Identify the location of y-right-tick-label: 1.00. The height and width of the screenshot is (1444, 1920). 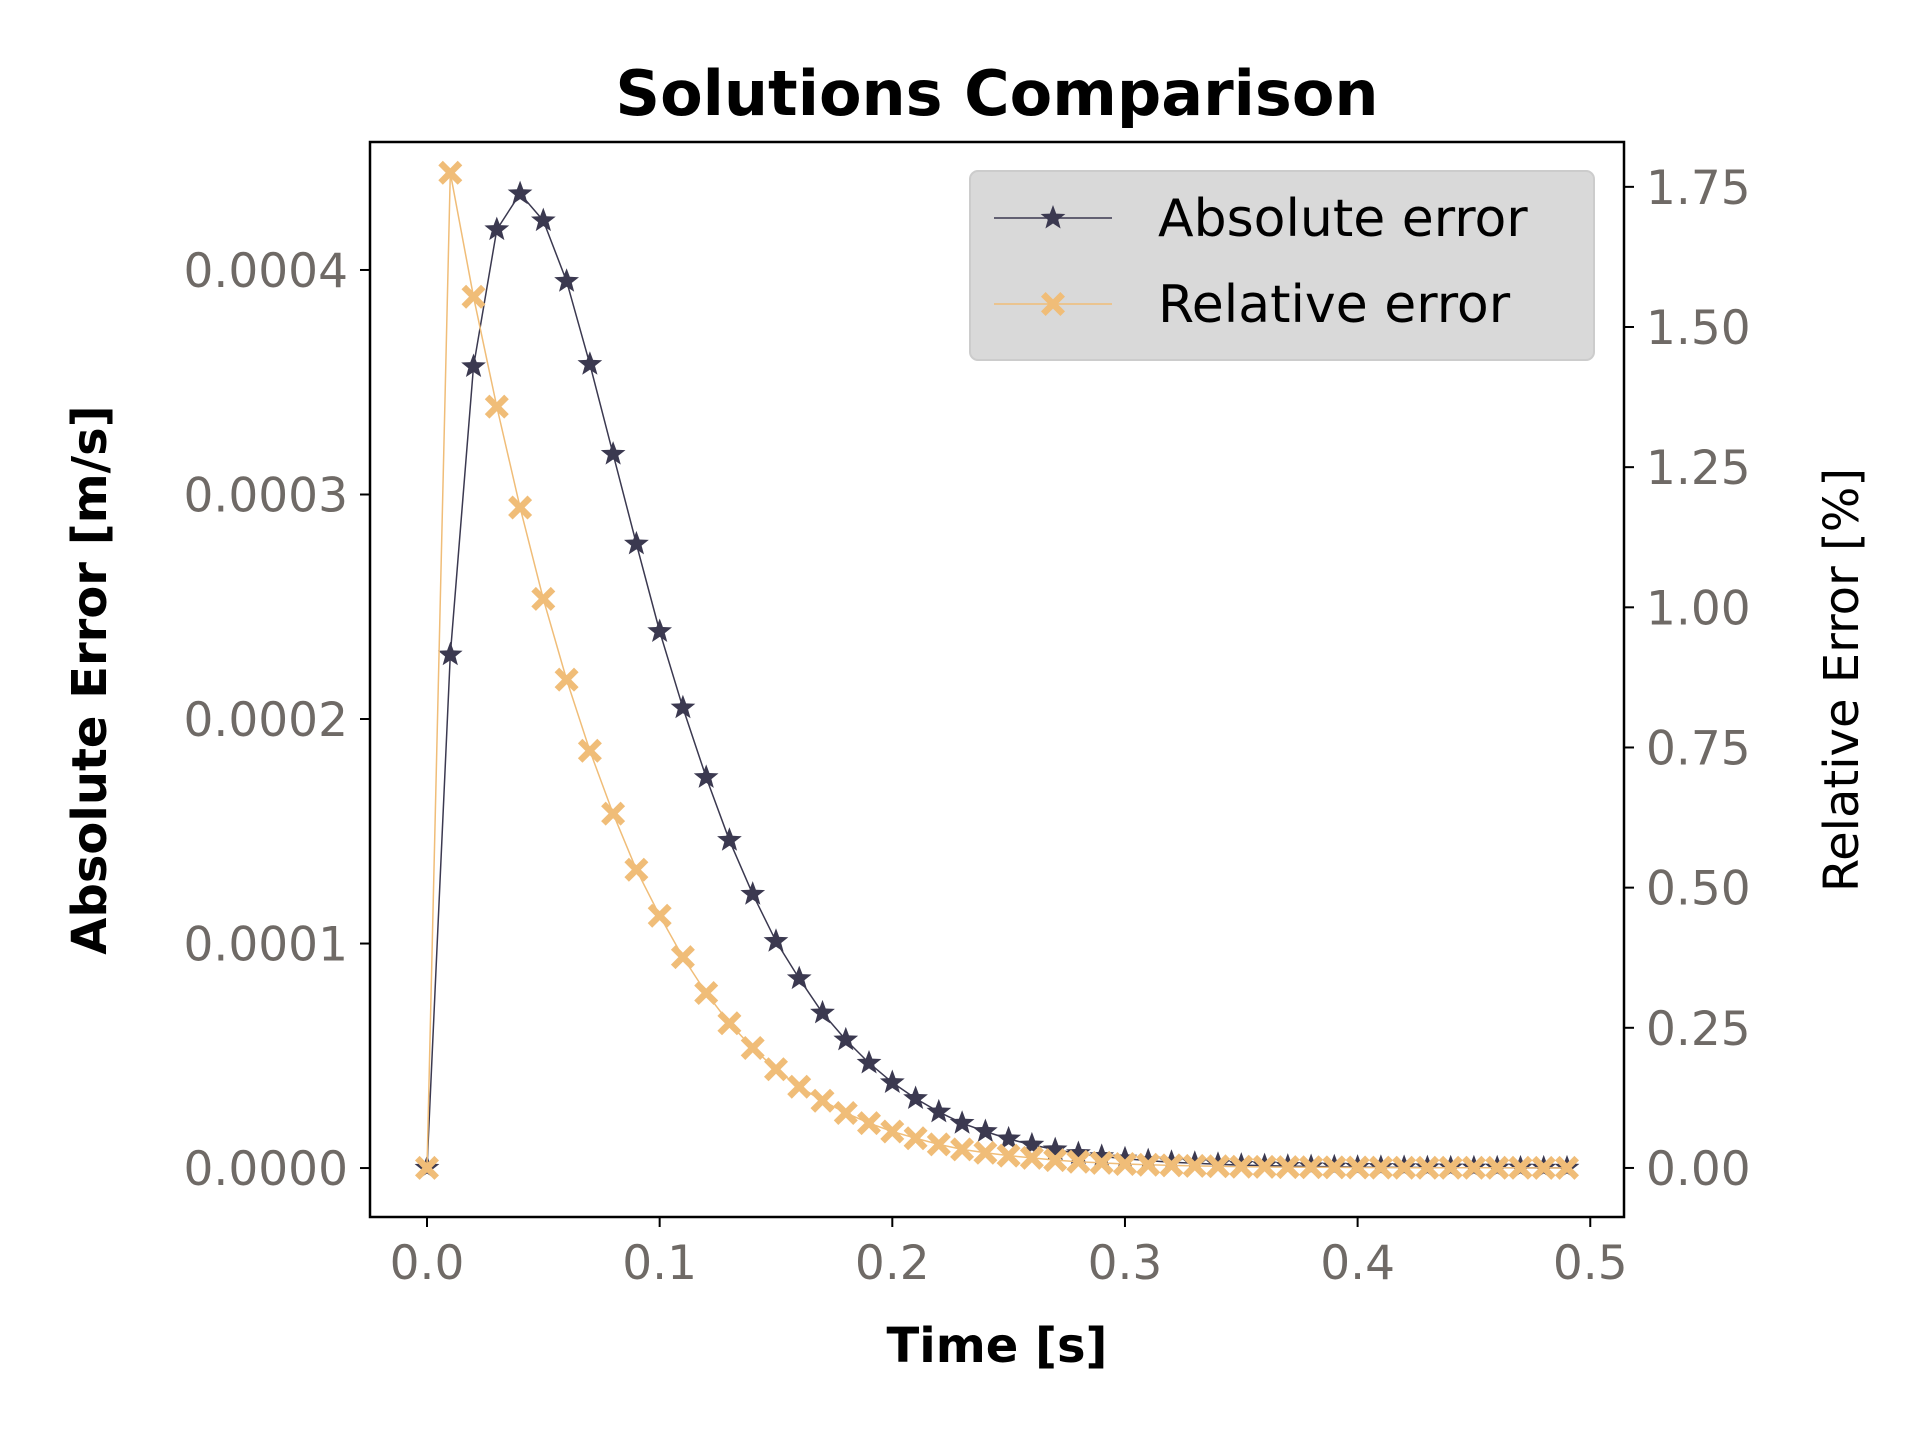
(1698, 608).